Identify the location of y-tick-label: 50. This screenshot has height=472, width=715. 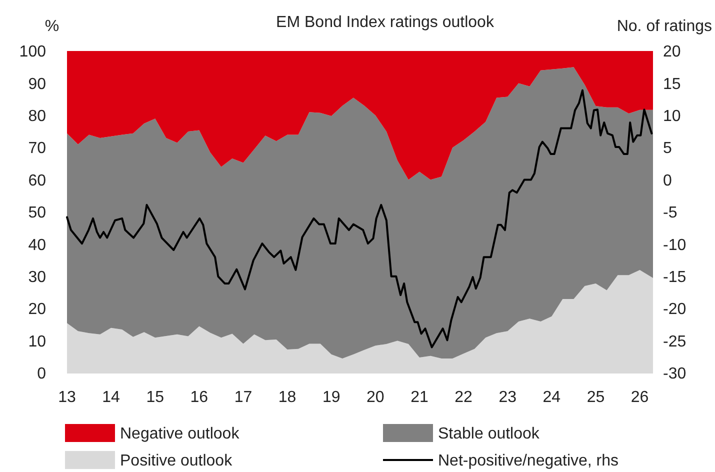
(37, 213).